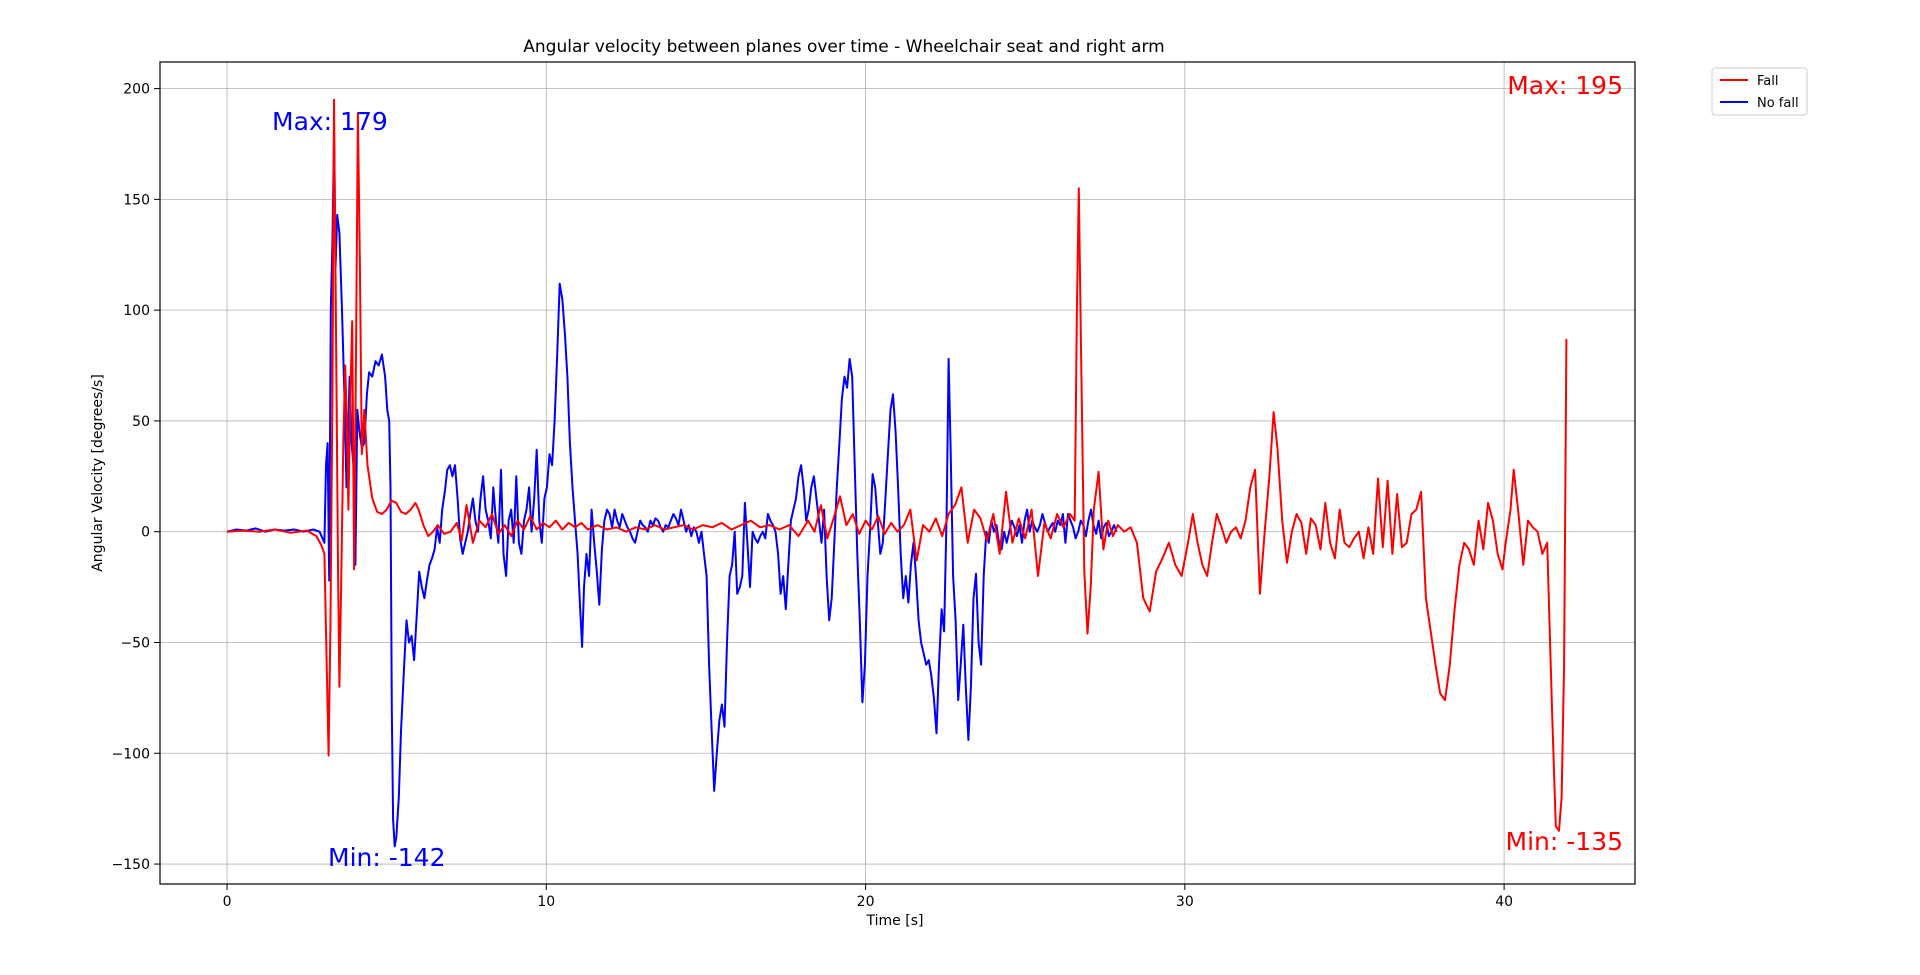  Describe the element at coordinates (131, 754) in the screenshot. I see `y-tick-label: −100` at that location.